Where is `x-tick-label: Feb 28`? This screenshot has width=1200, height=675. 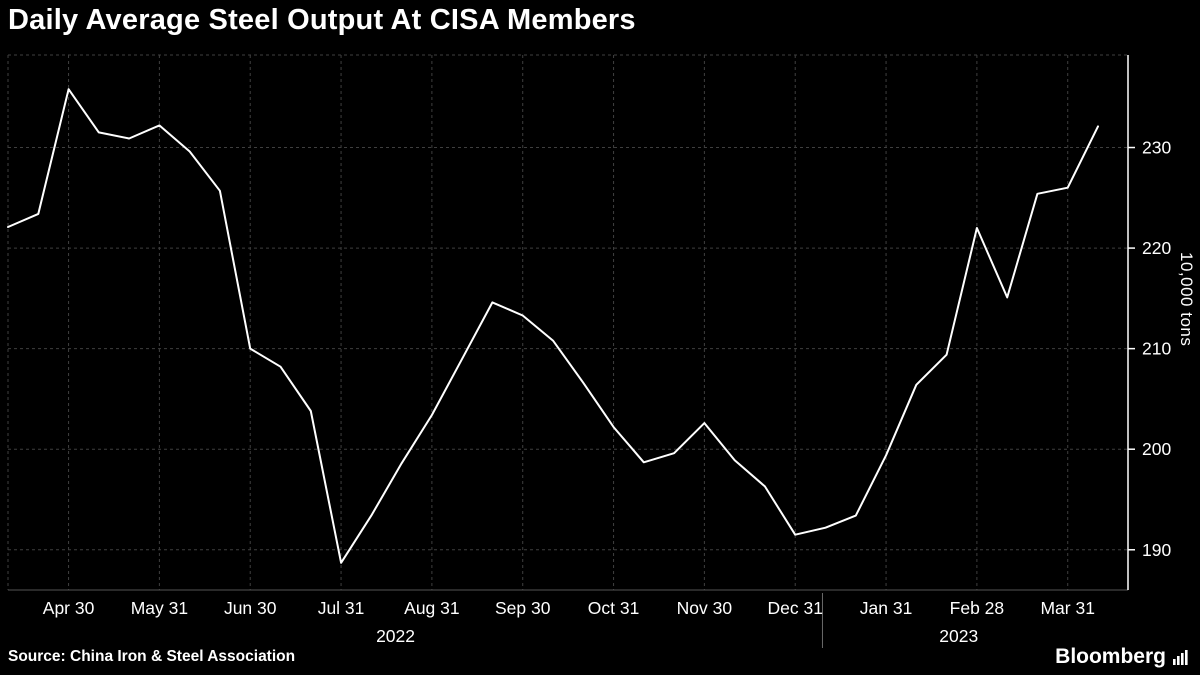
x-tick-label: Feb 28 is located at coordinates (977, 608).